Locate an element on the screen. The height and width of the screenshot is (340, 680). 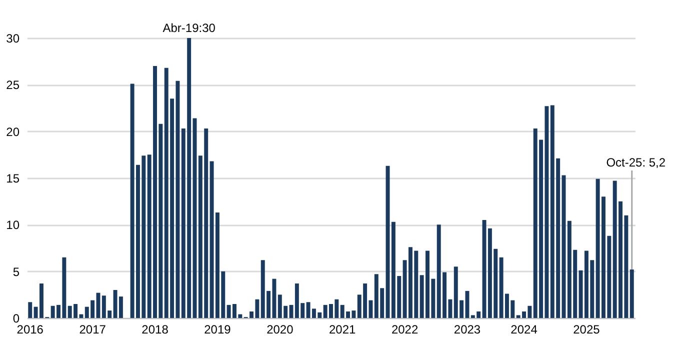
x-tick-label: 2024 is located at coordinates (524, 329).